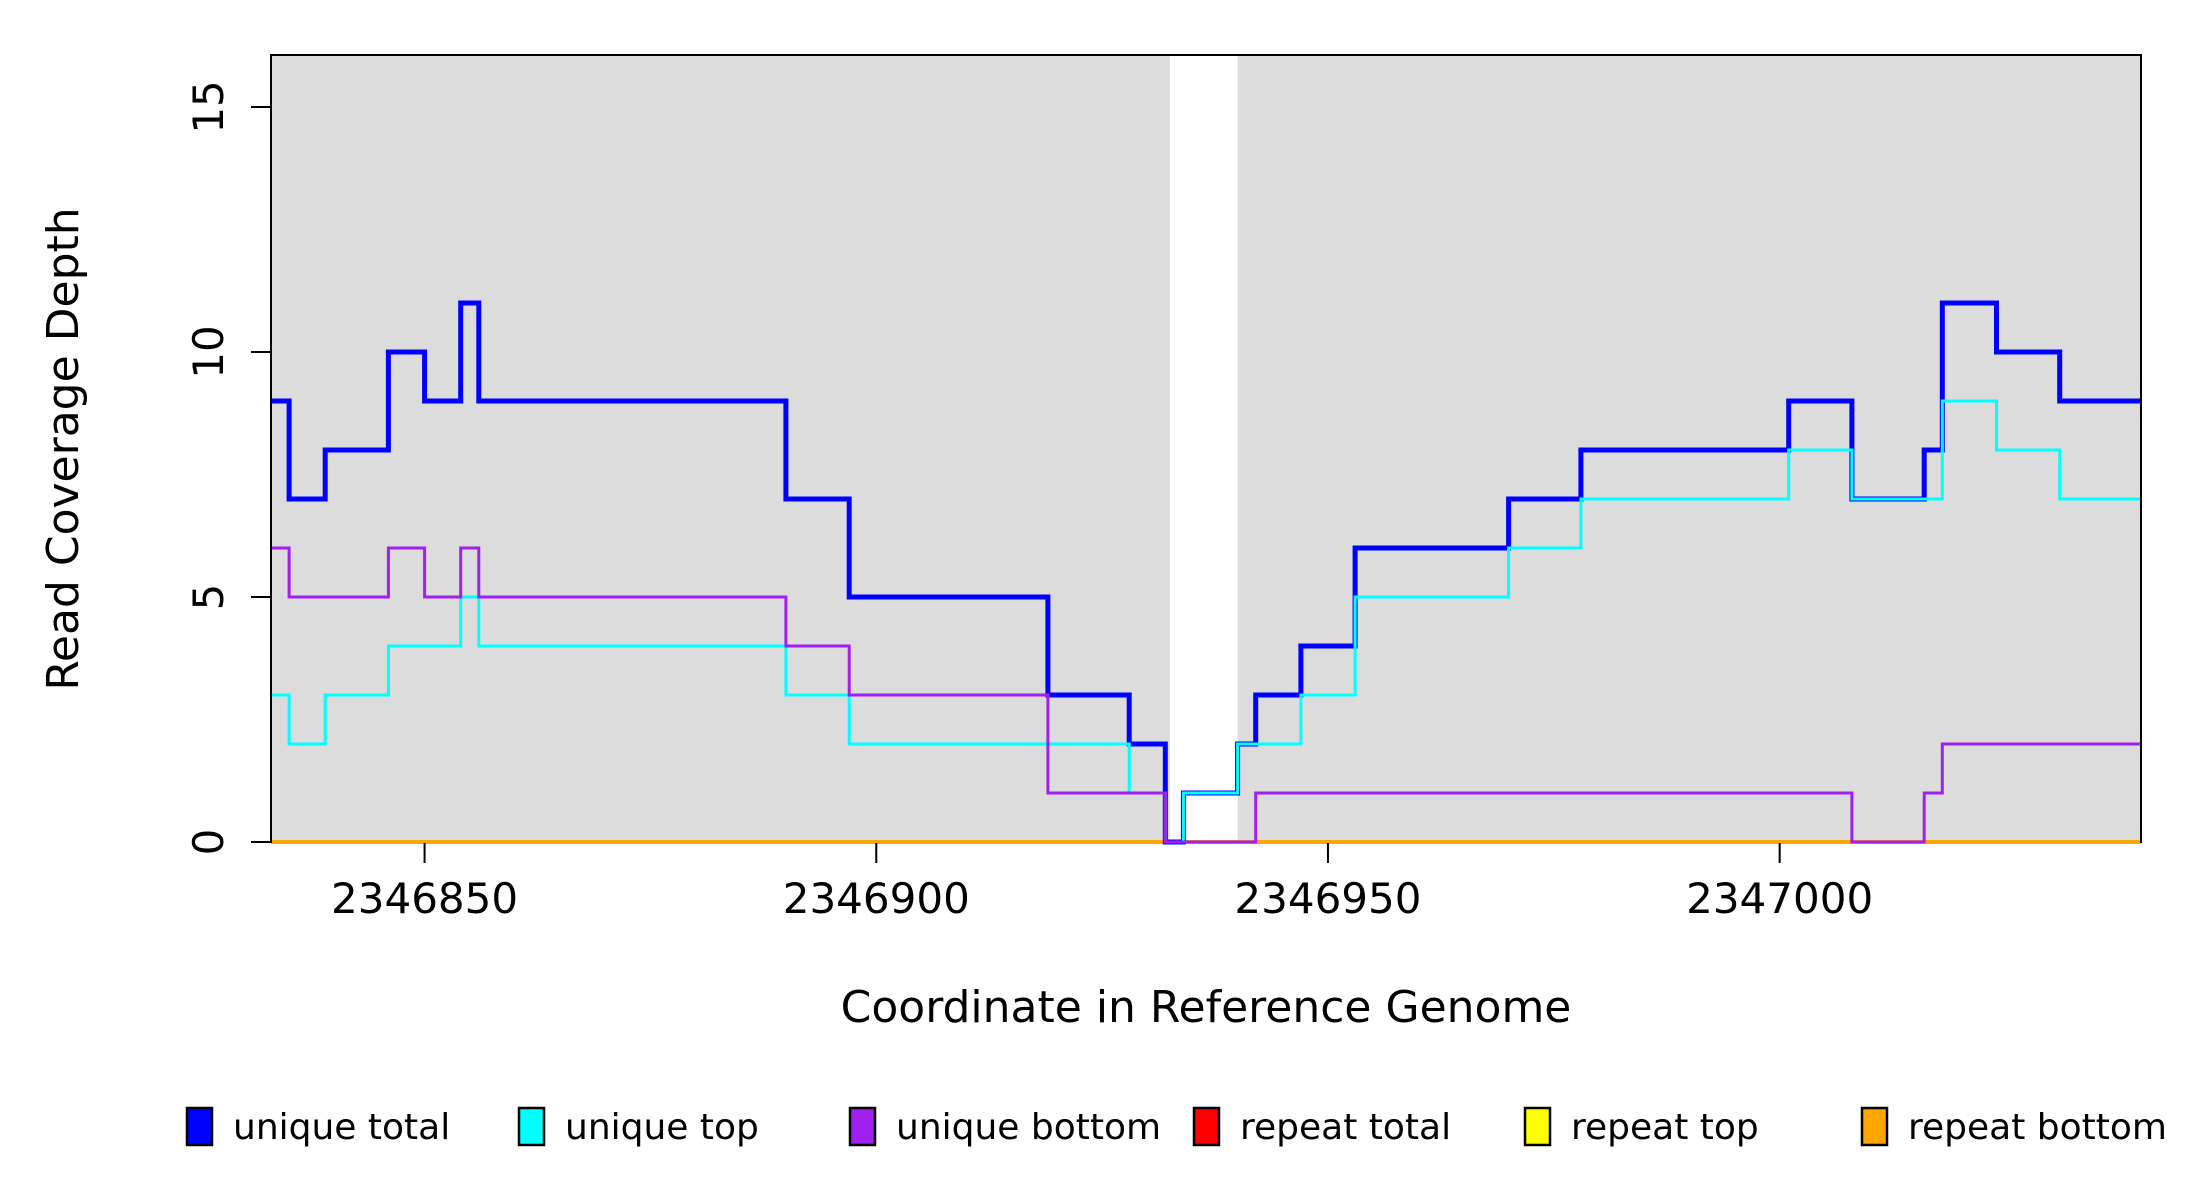 The image size is (2200, 1200). I want to click on legend-label: unique top, so click(662, 1127).